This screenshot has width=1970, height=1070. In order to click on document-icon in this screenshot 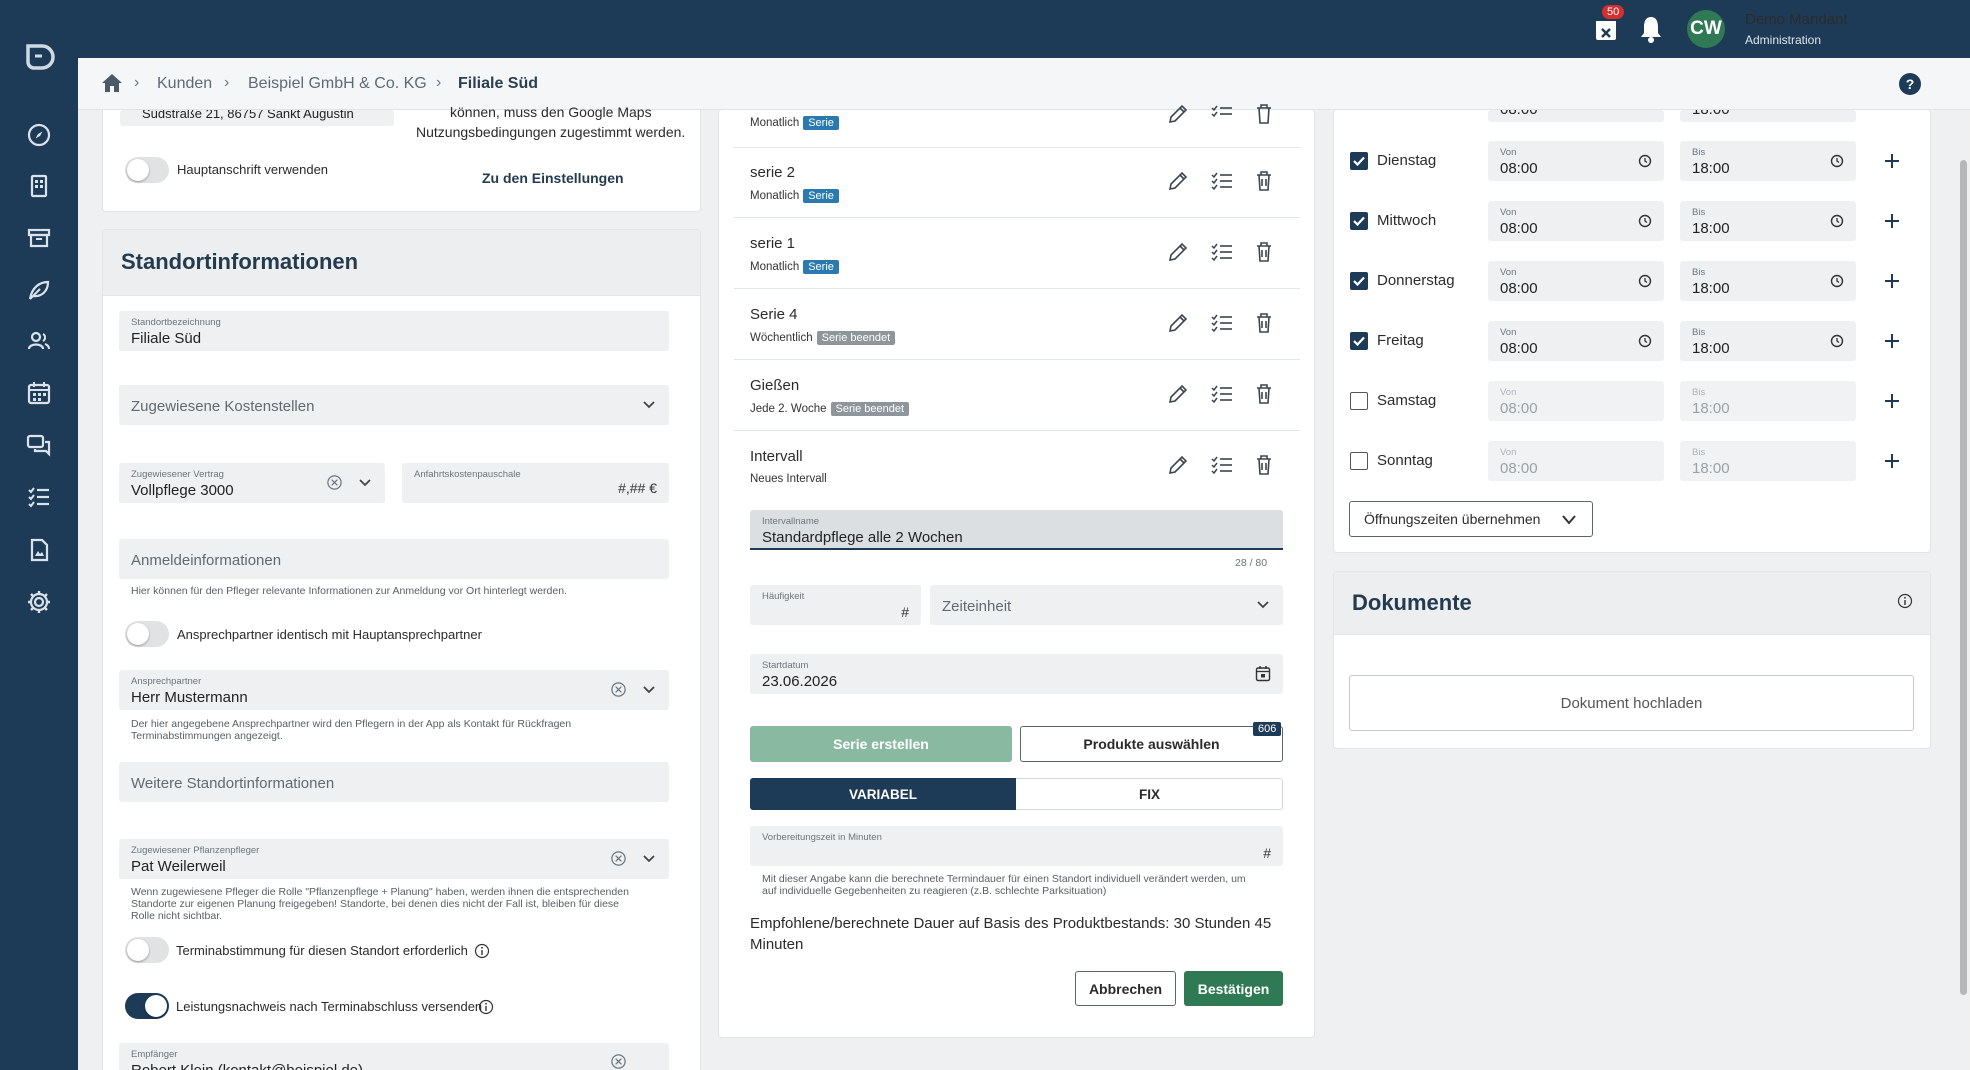, I will do `click(39, 550)`.